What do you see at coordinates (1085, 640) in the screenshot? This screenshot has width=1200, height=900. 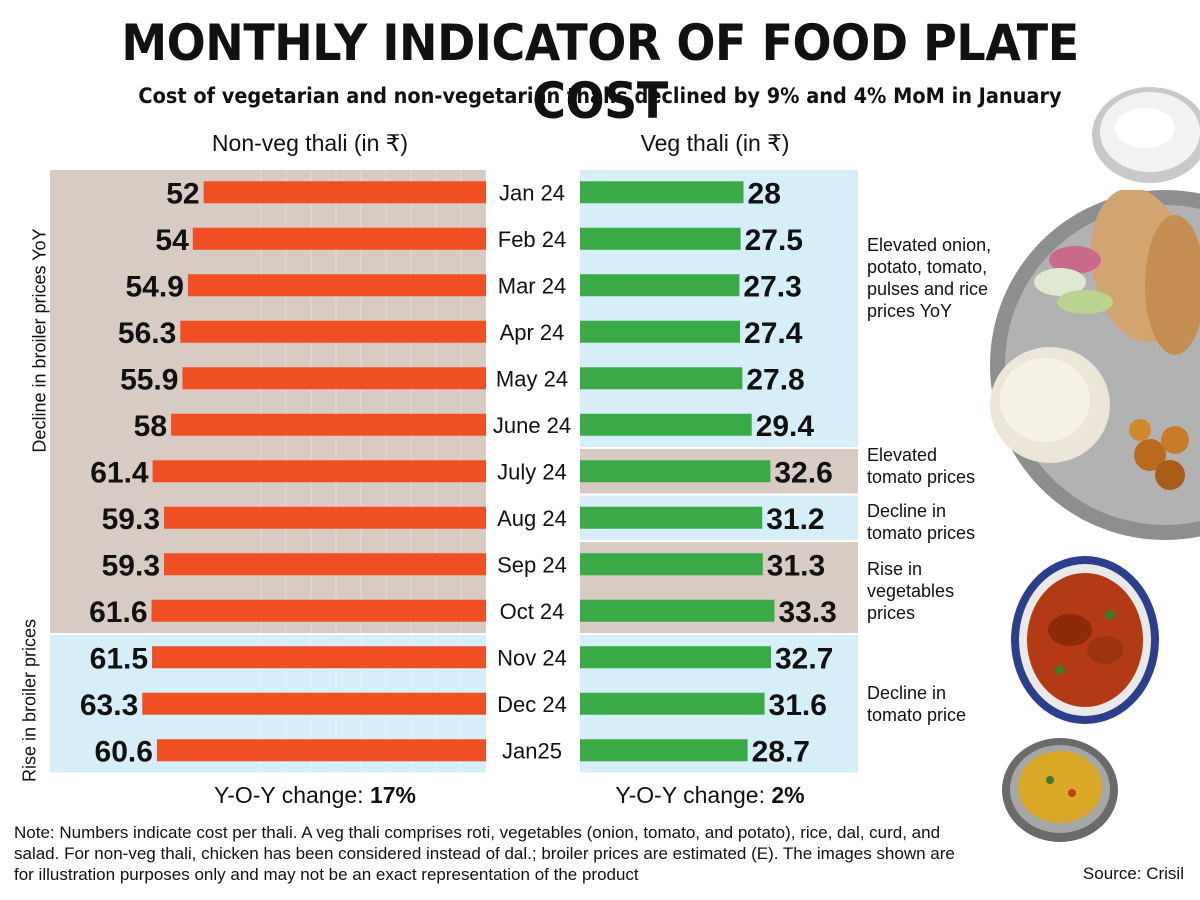 I see `chicken-curry-bowl-image` at bounding box center [1085, 640].